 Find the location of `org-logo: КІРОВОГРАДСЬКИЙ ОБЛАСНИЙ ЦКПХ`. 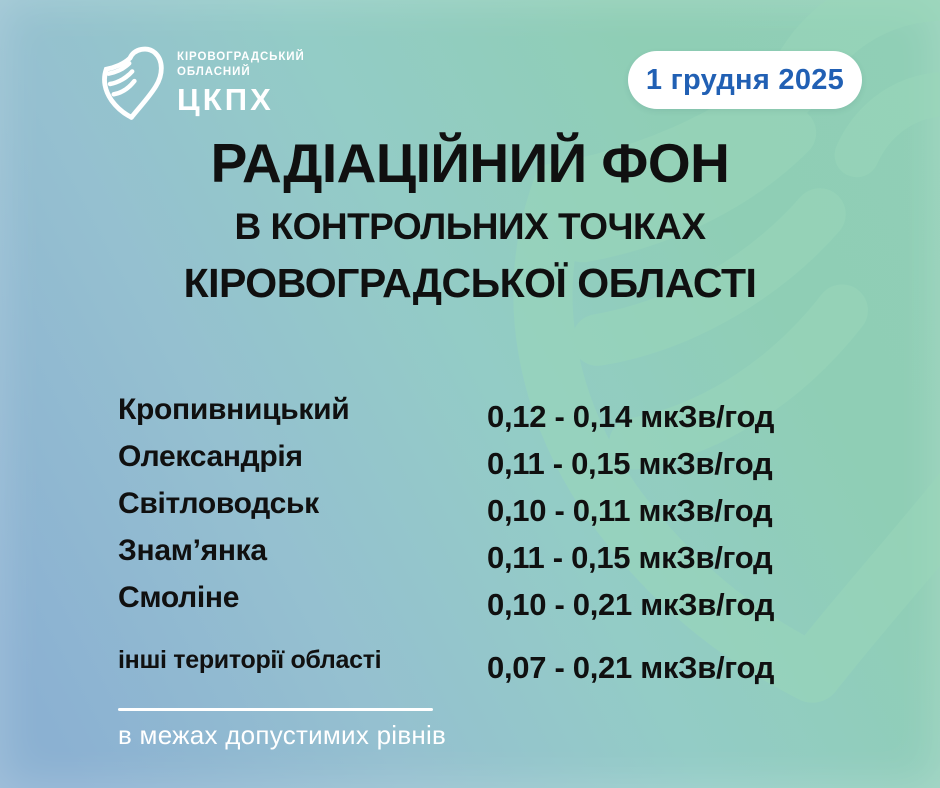

org-logo: КІРОВОГРАДСЬКИЙ ОБЛАСНИЙ ЦКПХ is located at coordinates (197, 84).